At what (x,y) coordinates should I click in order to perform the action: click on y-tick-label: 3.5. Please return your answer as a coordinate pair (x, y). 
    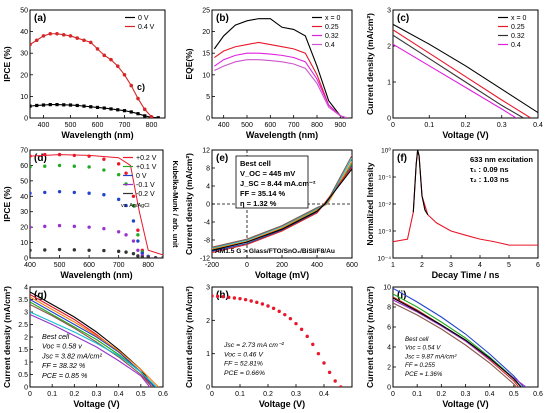
    Looking at the image, I should click on (23, 300).